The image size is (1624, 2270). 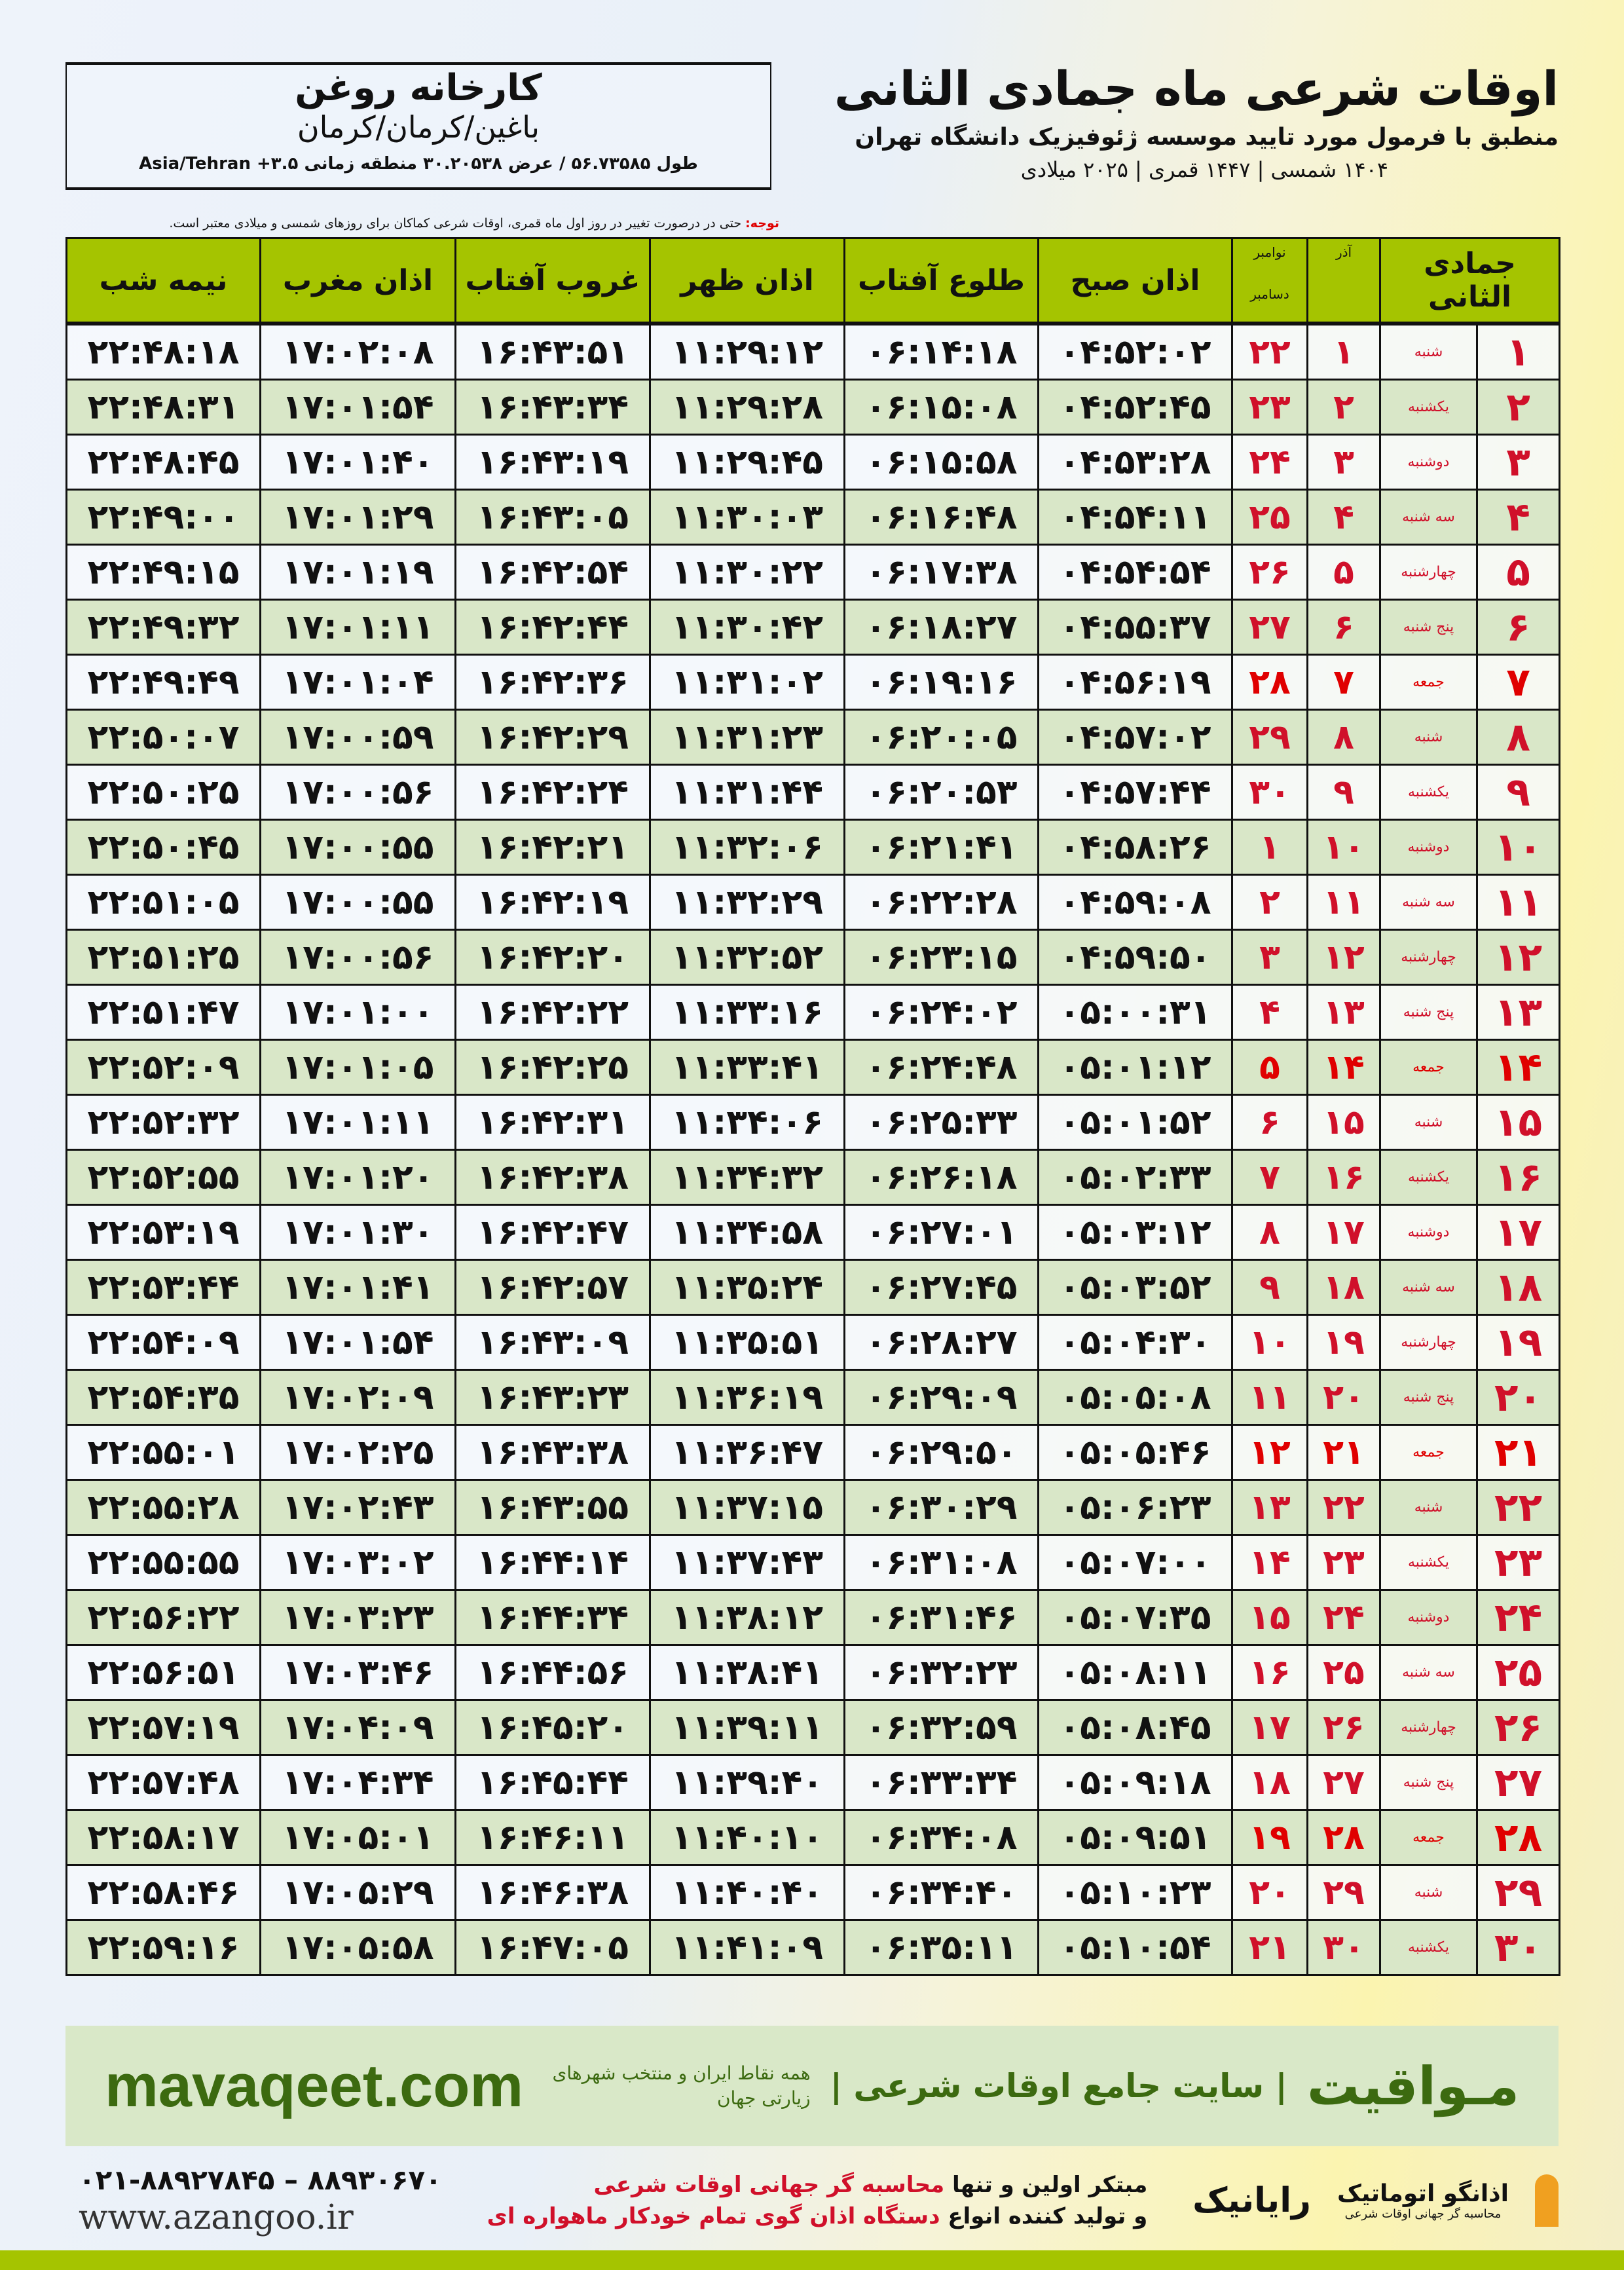 What do you see at coordinates (357, 1892) in the screenshot?
I see `maghrib: ۱۷:۰۵:۲۹` at bounding box center [357, 1892].